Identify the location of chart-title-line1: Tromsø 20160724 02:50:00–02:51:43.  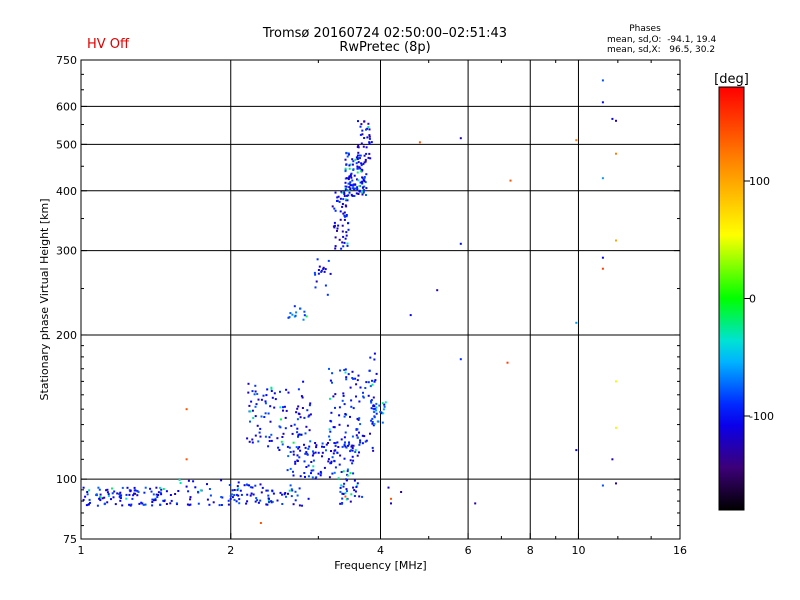
(385, 33).